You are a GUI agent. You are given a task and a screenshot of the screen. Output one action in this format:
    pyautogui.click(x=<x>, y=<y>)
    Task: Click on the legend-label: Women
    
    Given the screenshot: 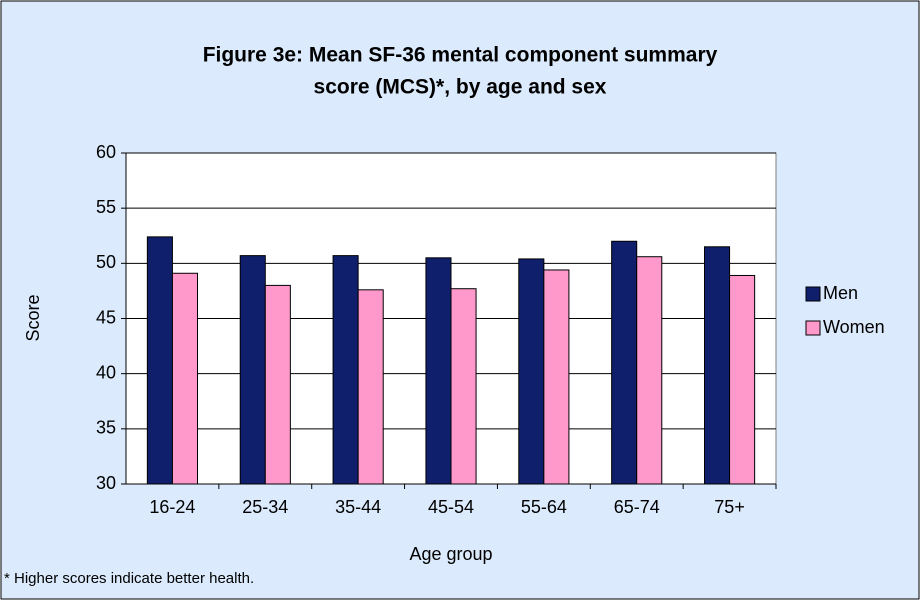 What is the action you would take?
    pyautogui.click(x=854, y=327)
    